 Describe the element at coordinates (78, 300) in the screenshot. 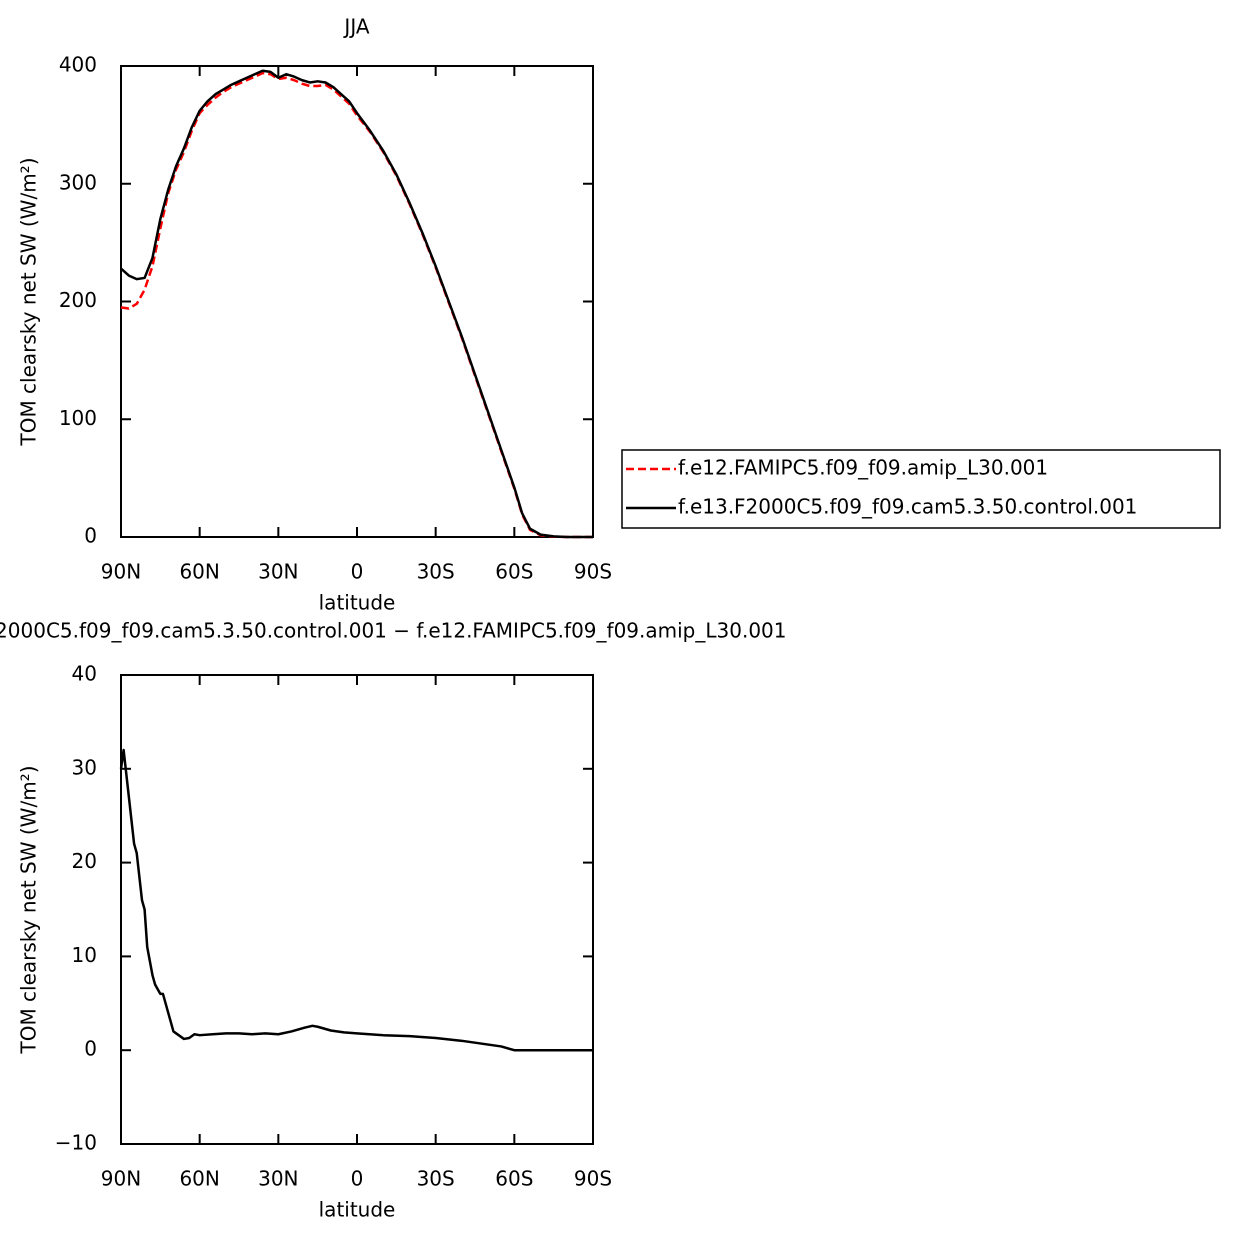

I see `y-tick-label: 200` at that location.